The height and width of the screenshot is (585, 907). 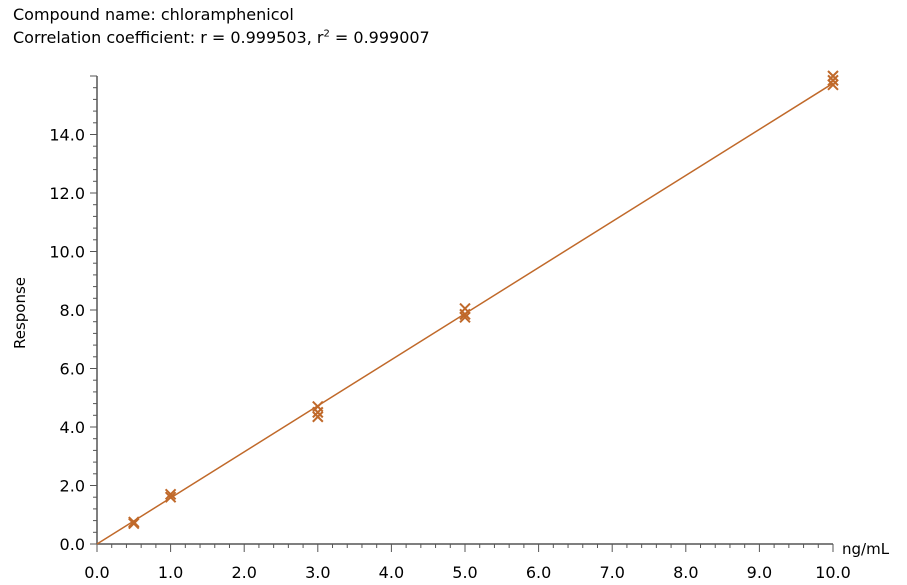 I want to click on x-tick-label: 3.0, so click(x=317, y=572).